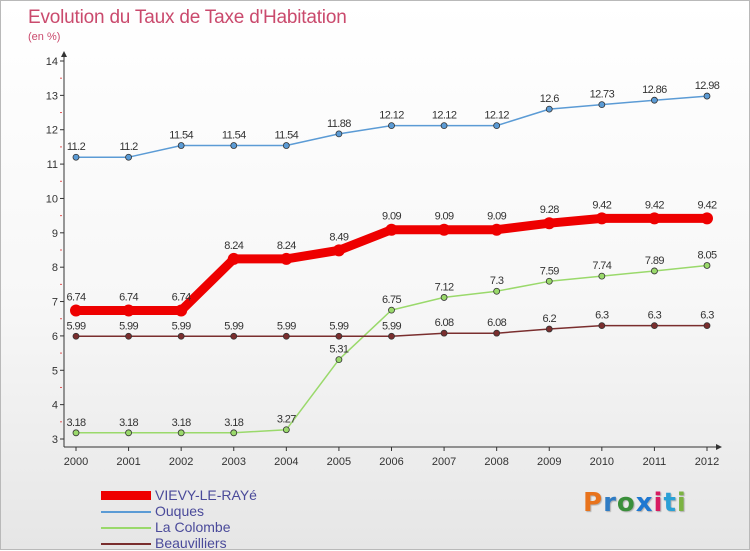 The height and width of the screenshot is (551, 750). I want to click on data-label: 6.3, so click(707, 316).